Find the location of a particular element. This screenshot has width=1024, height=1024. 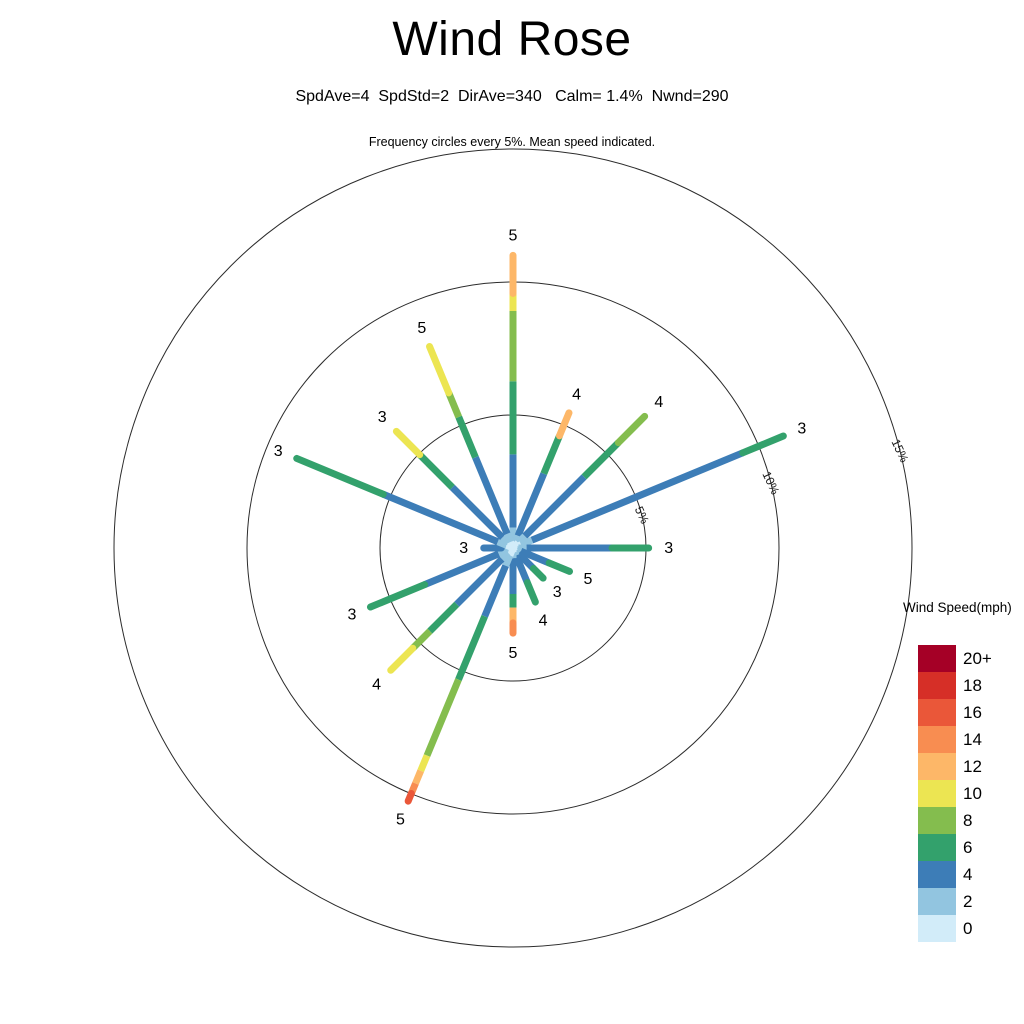

legend-label: 20+ is located at coordinates (977, 658).